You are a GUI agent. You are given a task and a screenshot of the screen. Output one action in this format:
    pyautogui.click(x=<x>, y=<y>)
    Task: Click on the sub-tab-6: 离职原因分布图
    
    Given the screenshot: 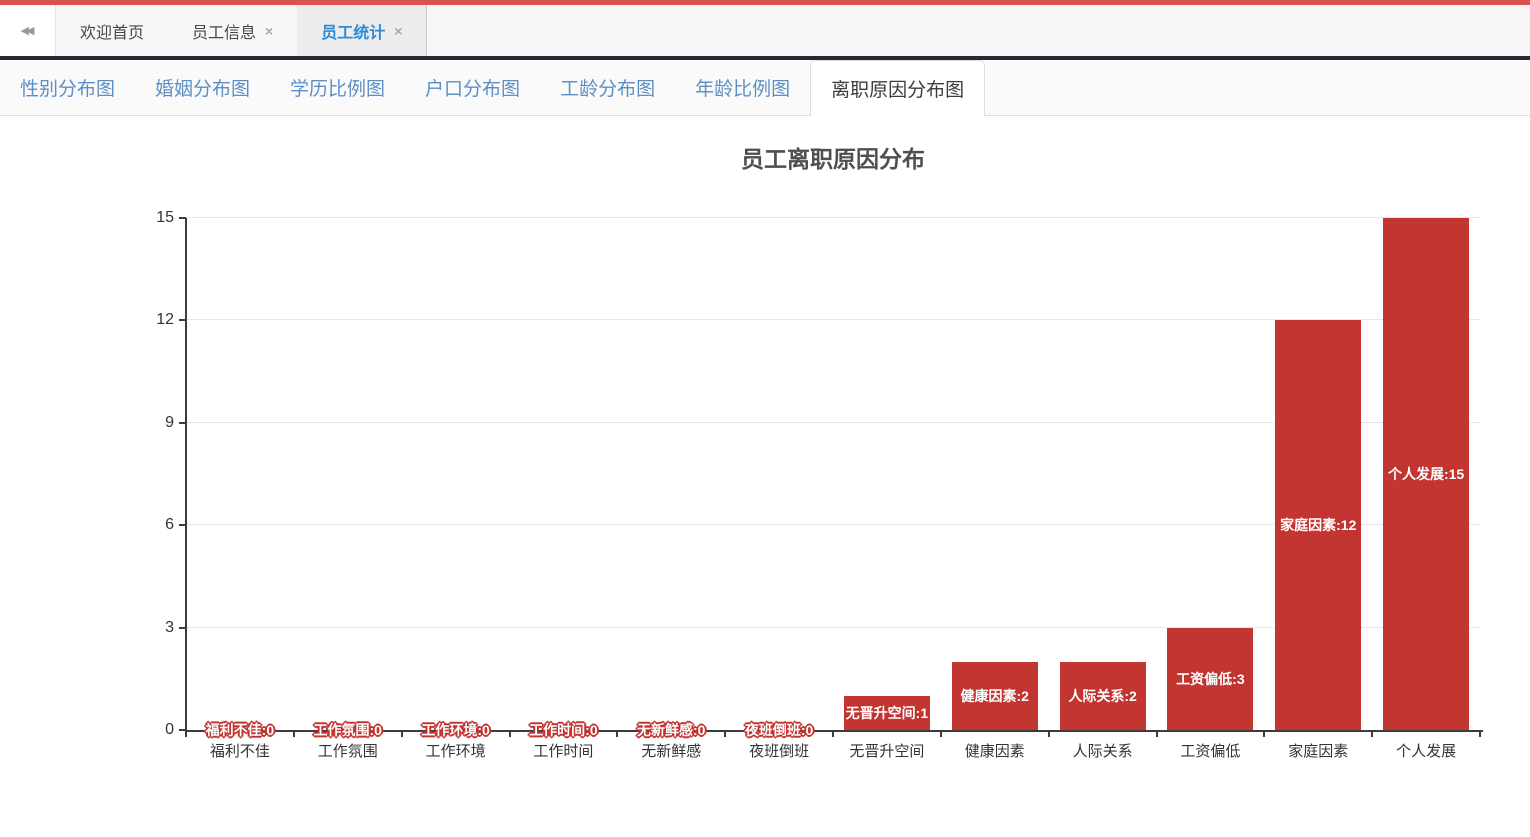 What is the action you would take?
    pyautogui.click(x=898, y=88)
    